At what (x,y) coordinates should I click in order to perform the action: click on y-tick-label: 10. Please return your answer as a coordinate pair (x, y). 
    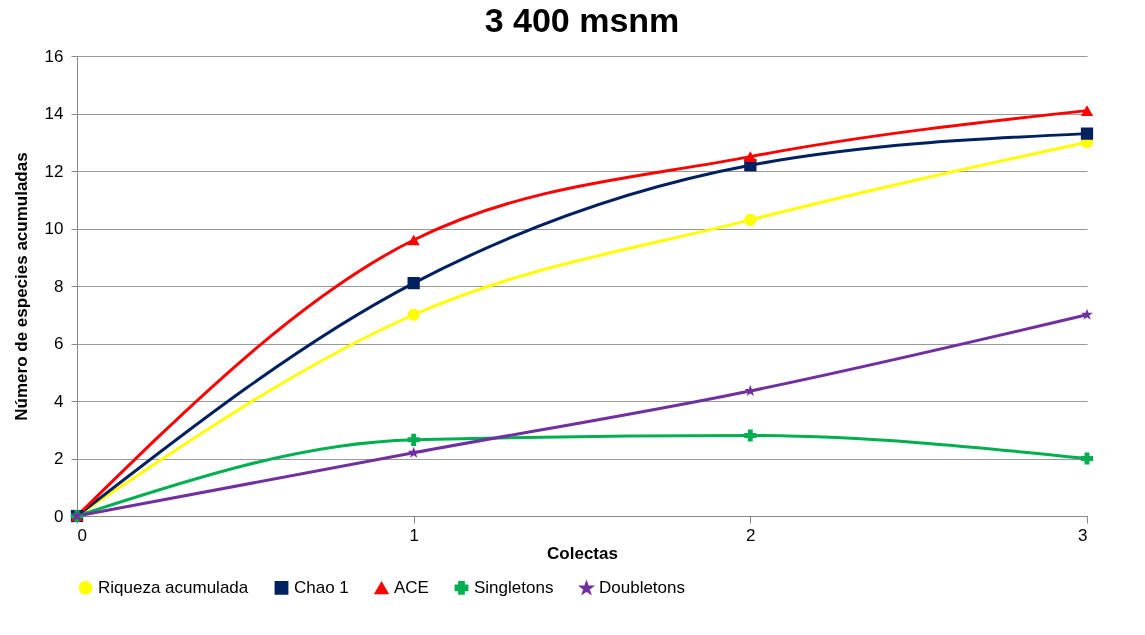
    Looking at the image, I should click on (54, 228).